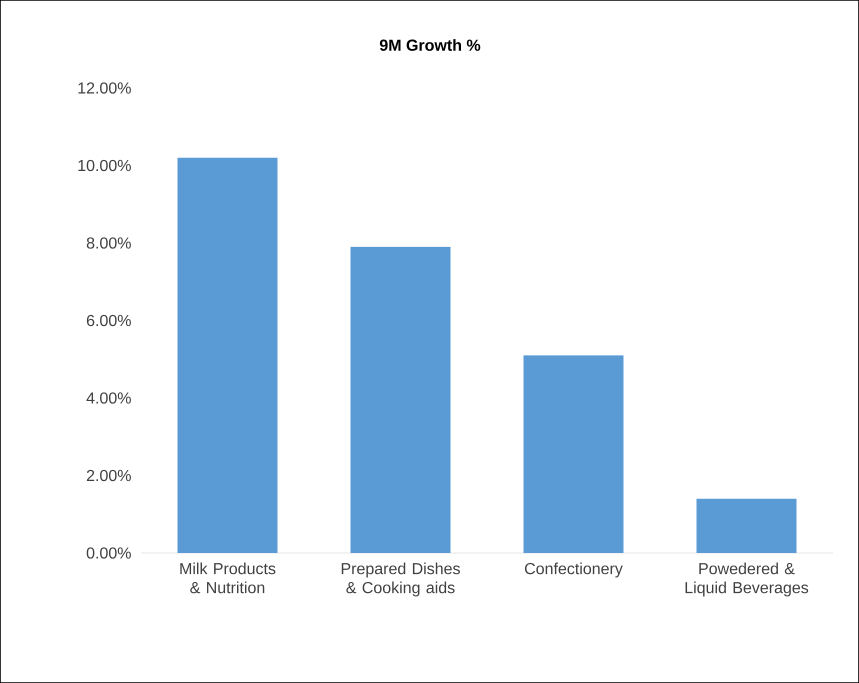  Describe the element at coordinates (108, 243) in the screenshot. I see `y-tick-label: 8.00%` at that location.